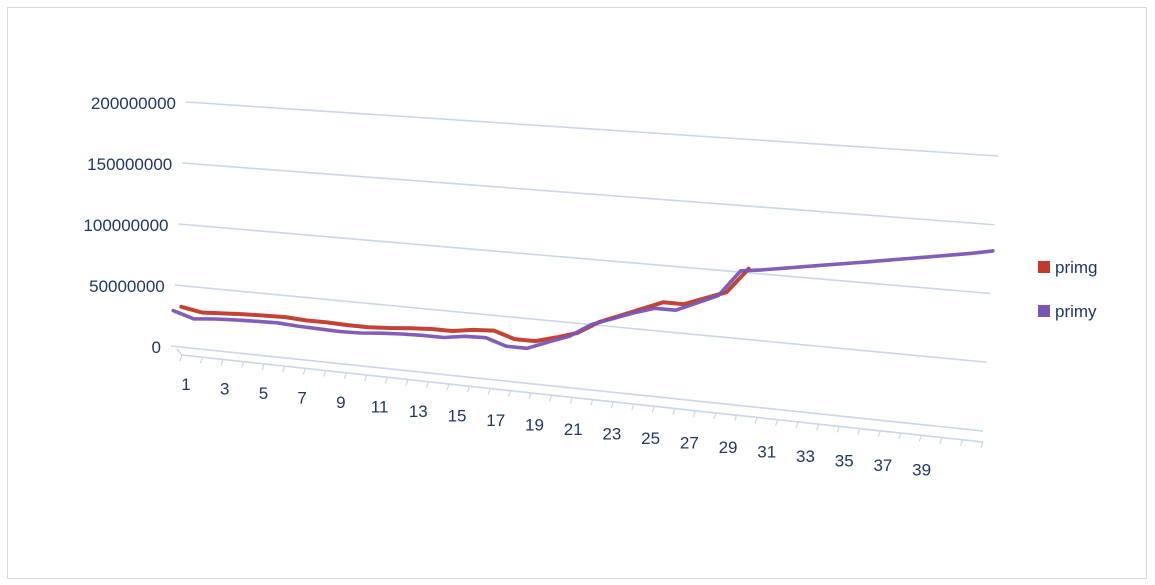 Image resolution: width=1155 pixels, height=585 pixels. I want to click on x-tick-label: 37, so click(882, 465).